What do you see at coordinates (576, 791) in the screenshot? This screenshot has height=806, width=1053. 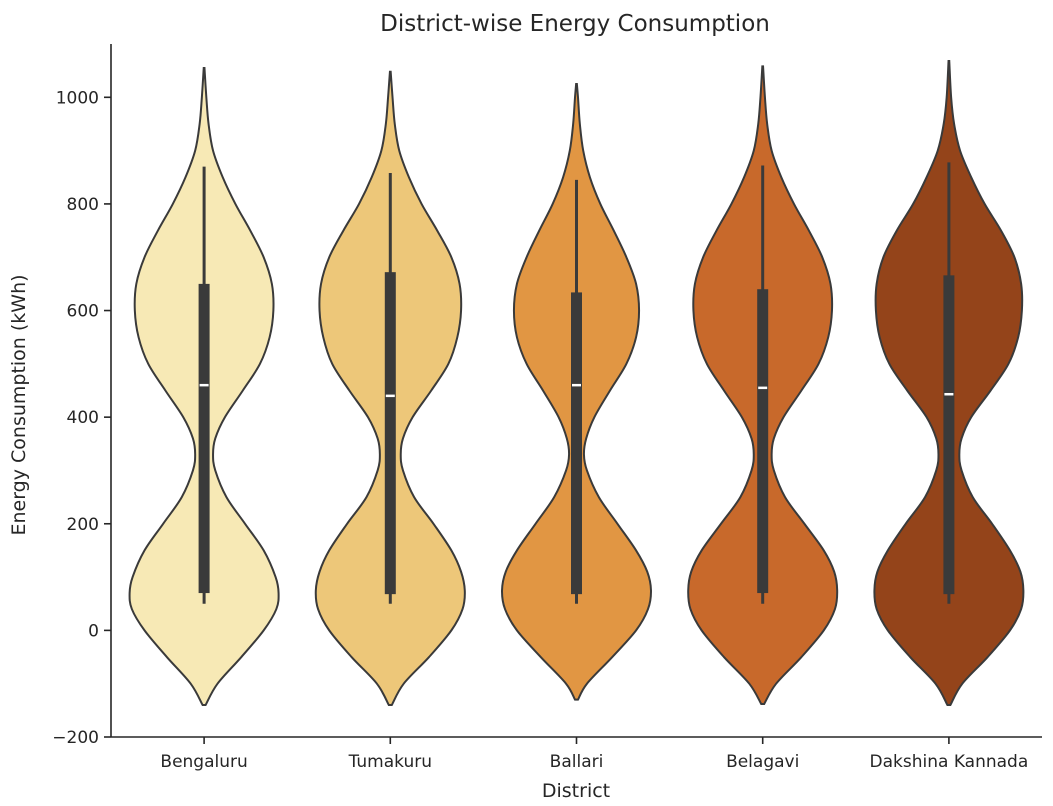 I see `x-axis-label: District` at bounding box center [576, 791].